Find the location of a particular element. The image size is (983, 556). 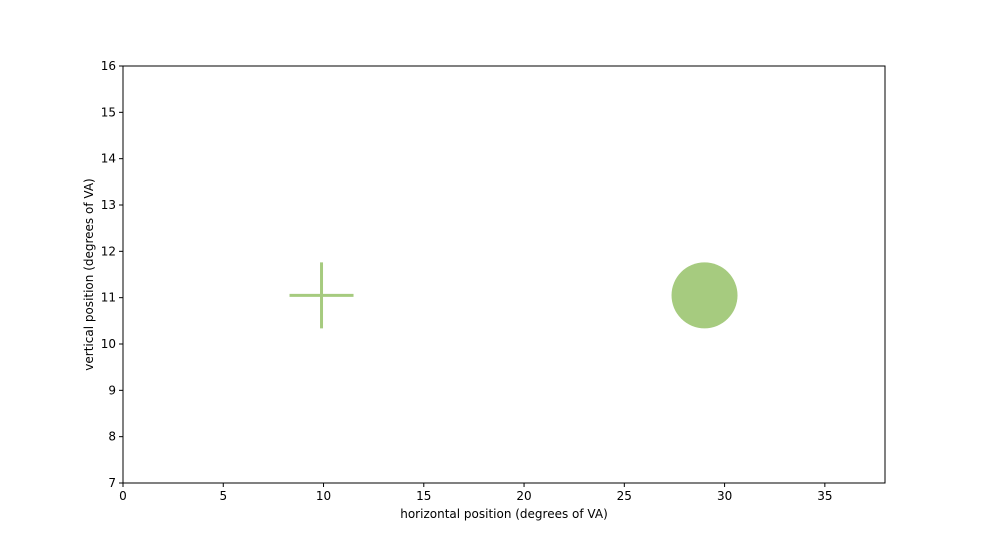

plus-marker is located at coordinates (321, 295).